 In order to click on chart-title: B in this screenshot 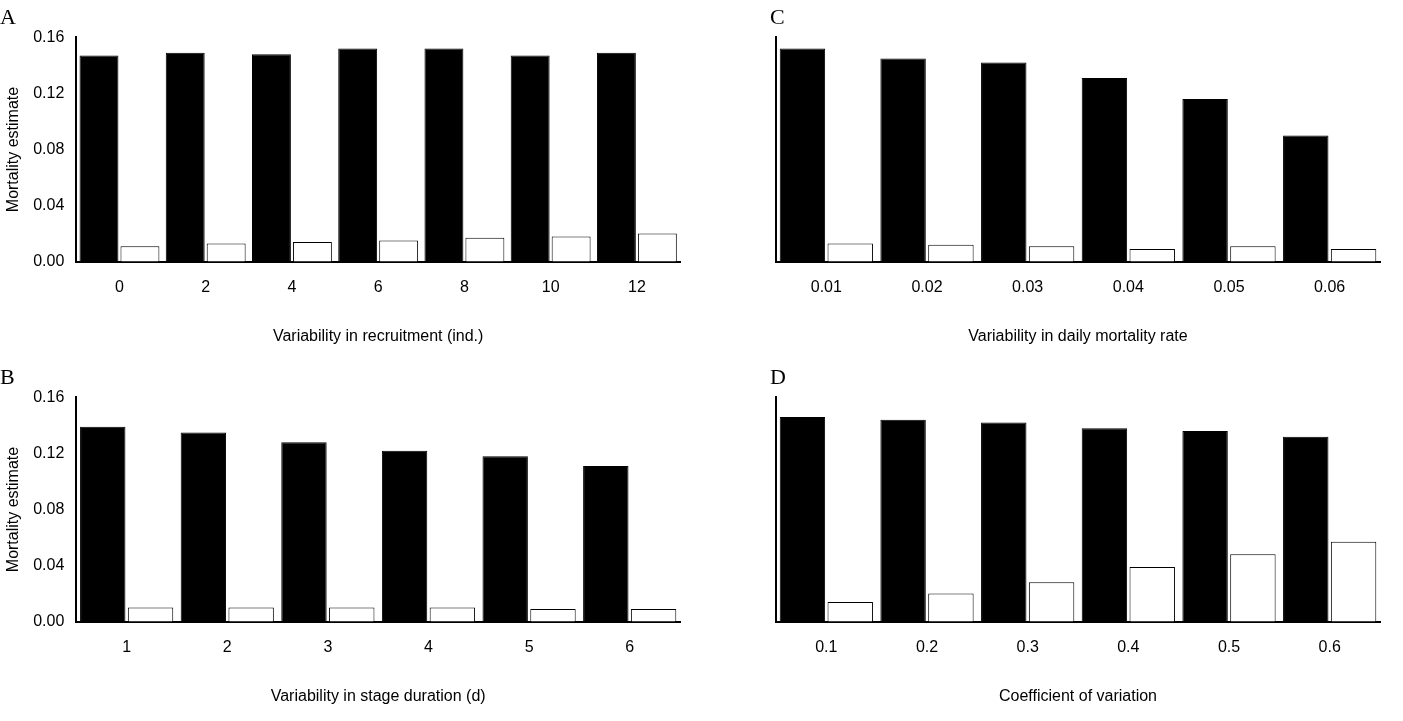, I will do `click(7, 376)`.